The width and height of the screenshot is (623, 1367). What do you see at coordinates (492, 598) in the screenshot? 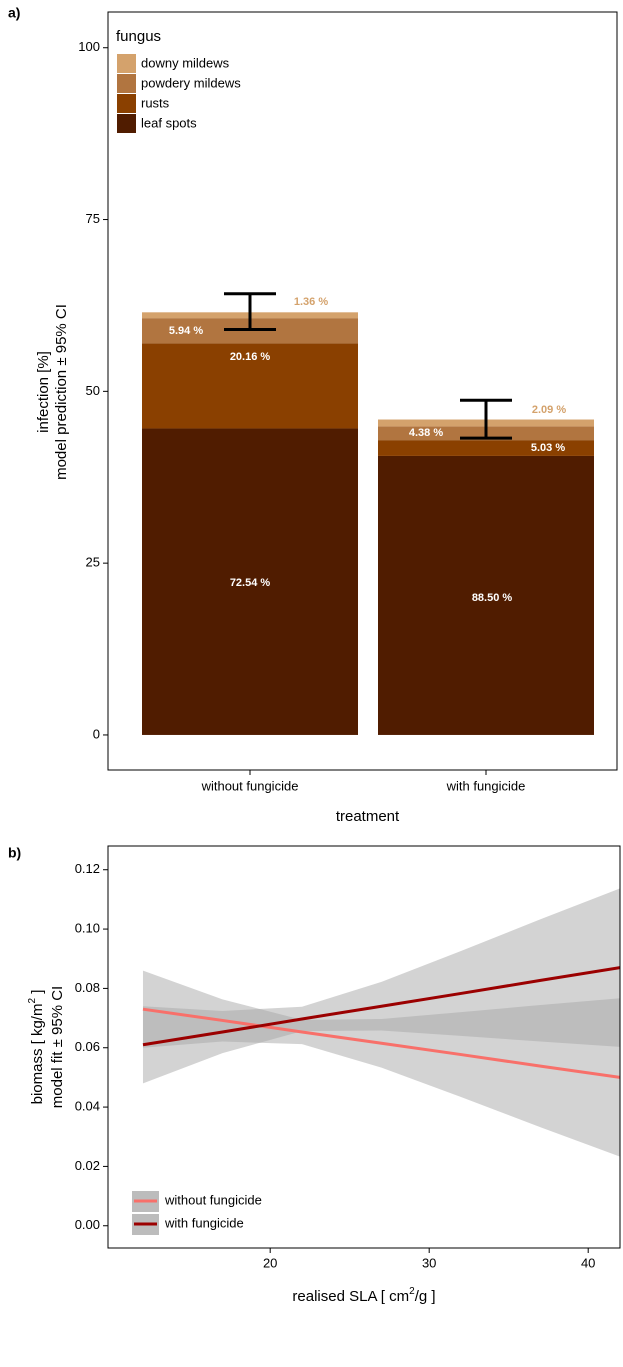
I see `bar-label: 88.50 %` at bounding box center [492, 598].